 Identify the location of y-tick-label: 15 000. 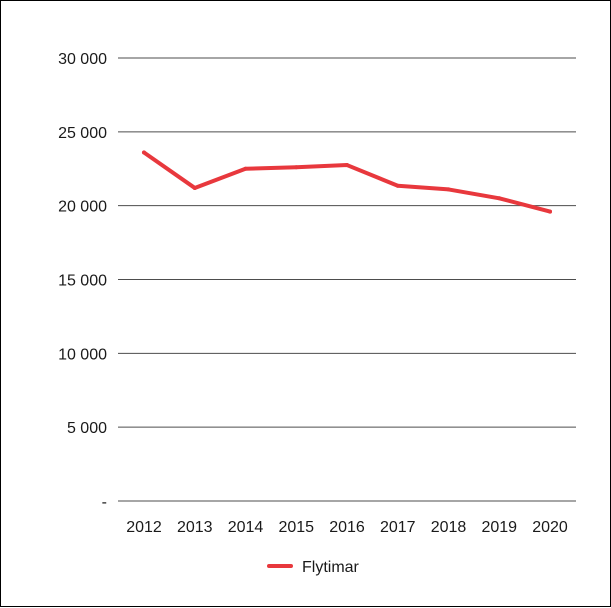
(82, 281).